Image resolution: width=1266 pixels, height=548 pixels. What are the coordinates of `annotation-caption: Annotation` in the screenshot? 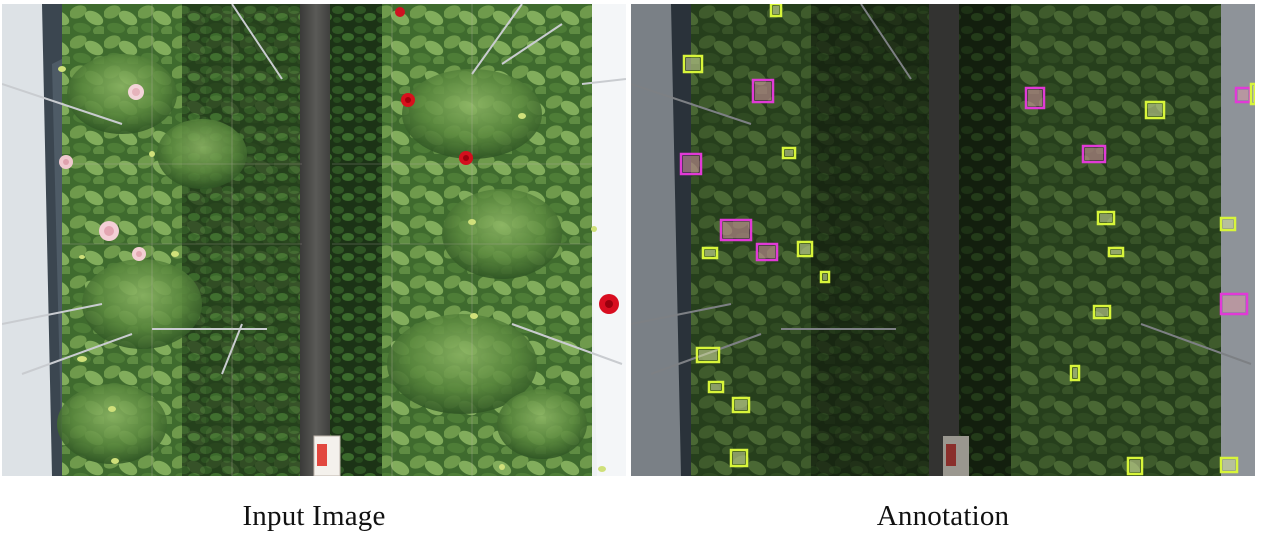 It's located at (943, 516).